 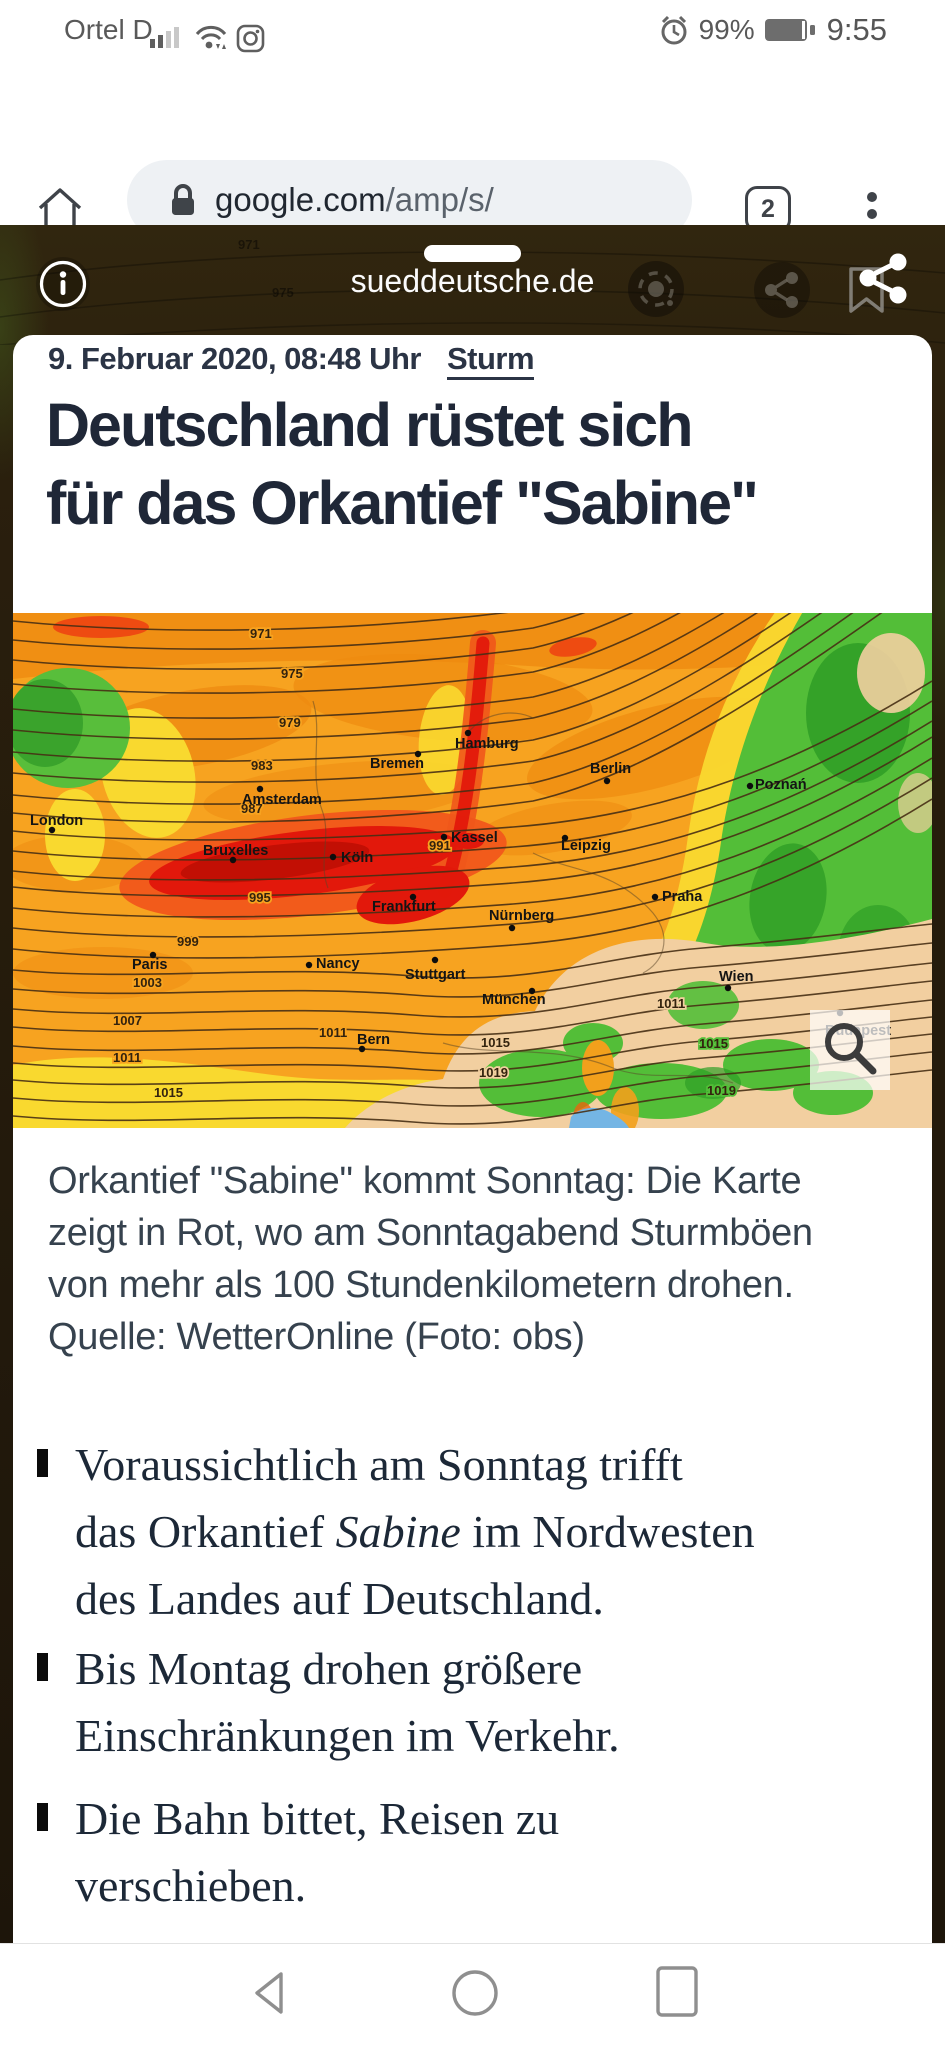 What do you see at coordinates (656, 289) in the screenshot?
I see `lens-icon` at bounding box center [656, 289].